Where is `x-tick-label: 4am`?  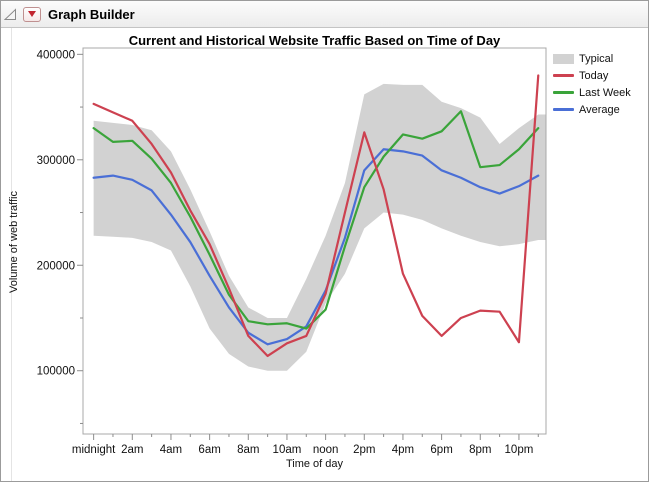 x-tick-label: 4am is located at coordinates (171, 450).